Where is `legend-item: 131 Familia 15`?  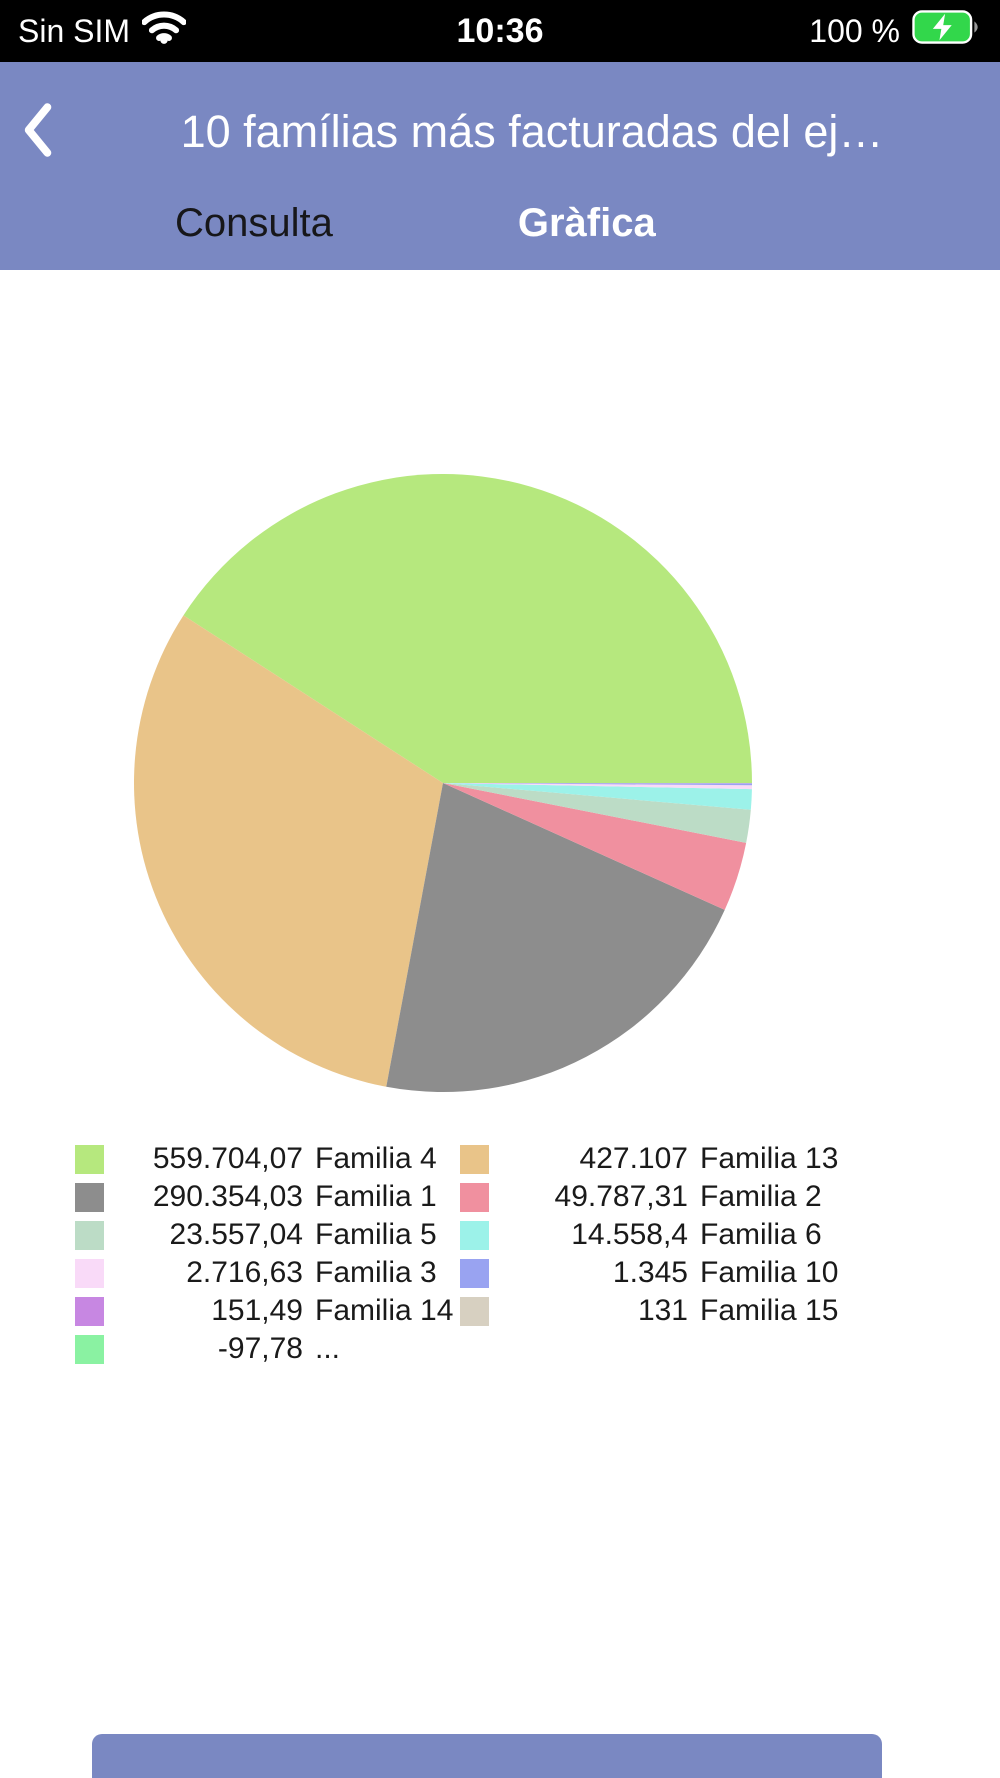
legend-item: 131 Familia 15 is located at coordinates (730, 1311).